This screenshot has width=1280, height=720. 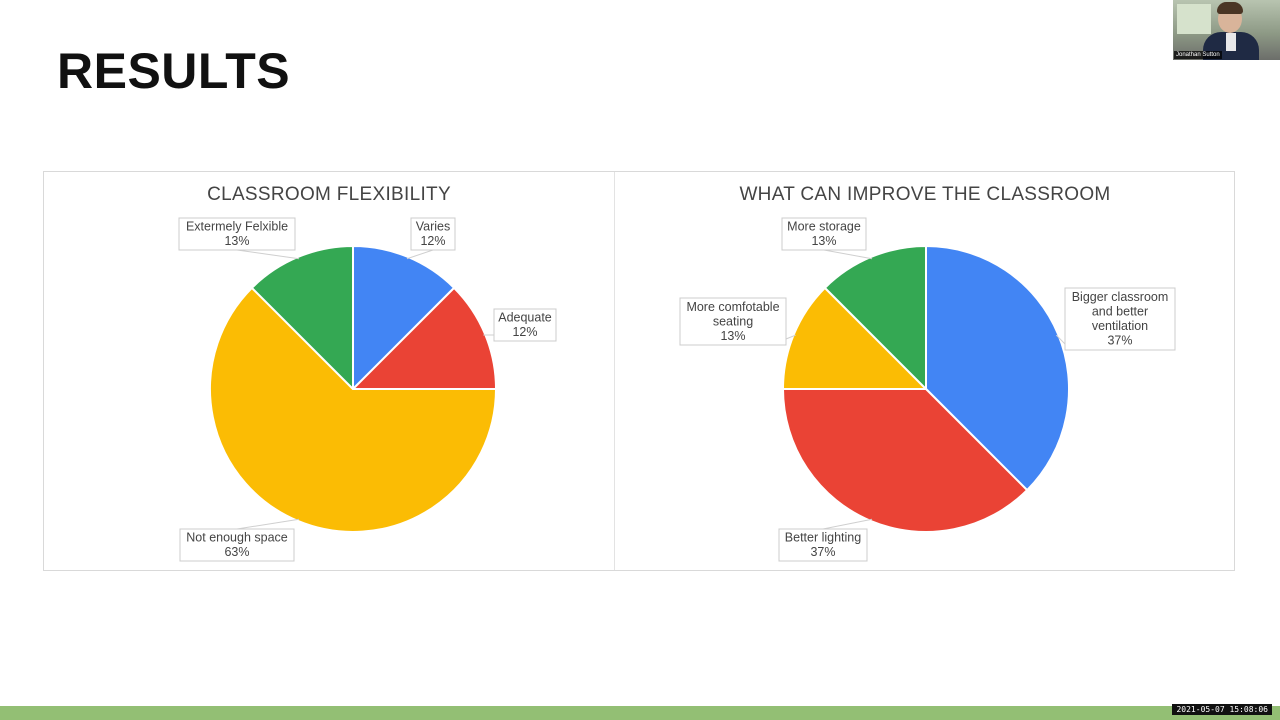 What do you see at coordinates (875, 317) in the screenshot?
I see `pie-slice-more-storage` at bounding box center [875, 317].